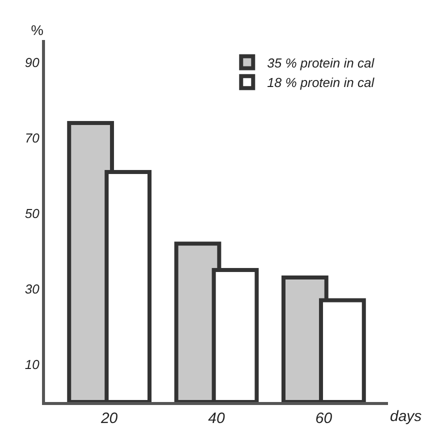 This screenshot has height=442, width=438. I want to click on y-axis-title: %, so click(37, 30).